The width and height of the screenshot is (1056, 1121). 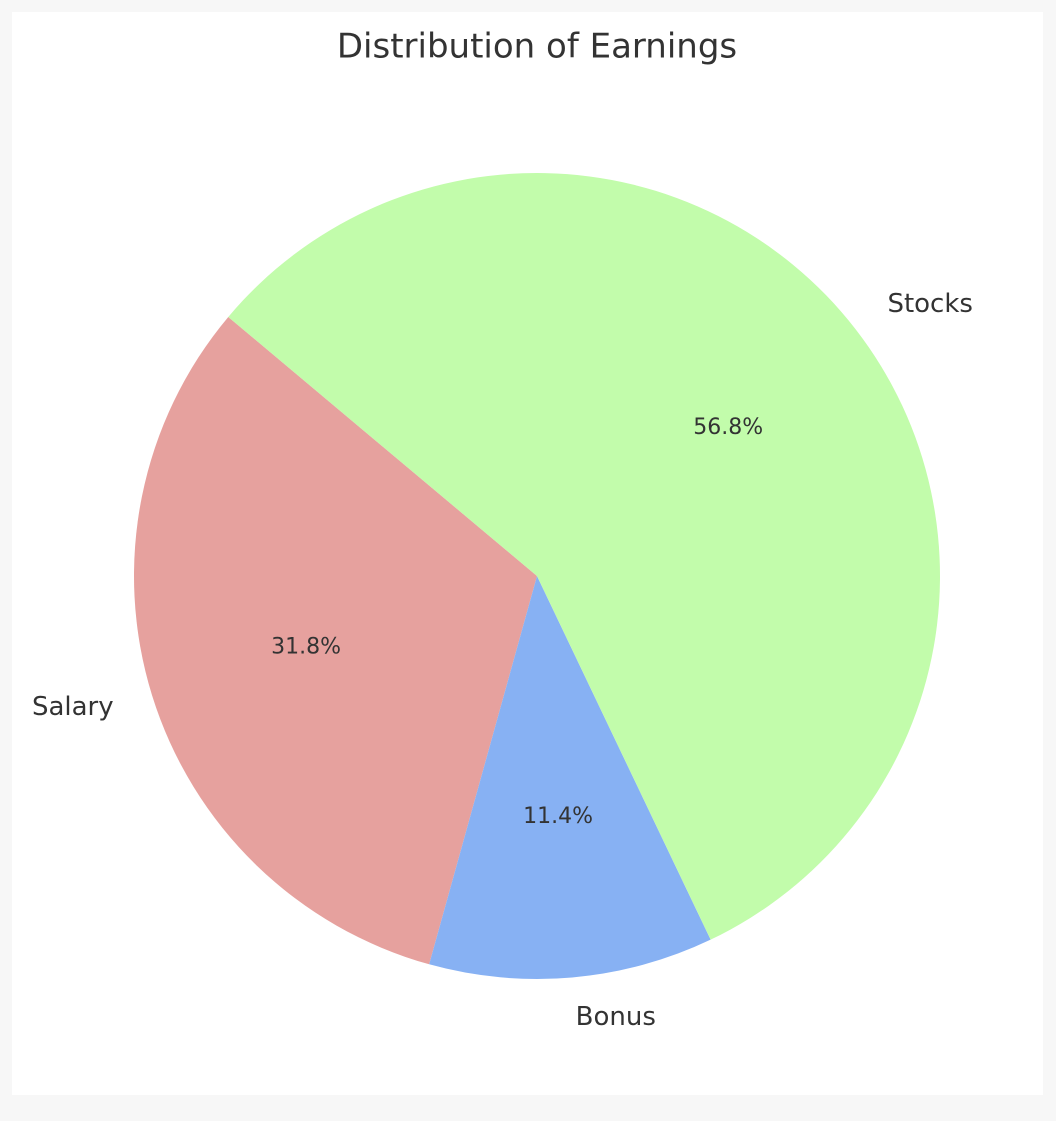 I want to click on slice-label: Bonus, so click(x=616, y=1017).